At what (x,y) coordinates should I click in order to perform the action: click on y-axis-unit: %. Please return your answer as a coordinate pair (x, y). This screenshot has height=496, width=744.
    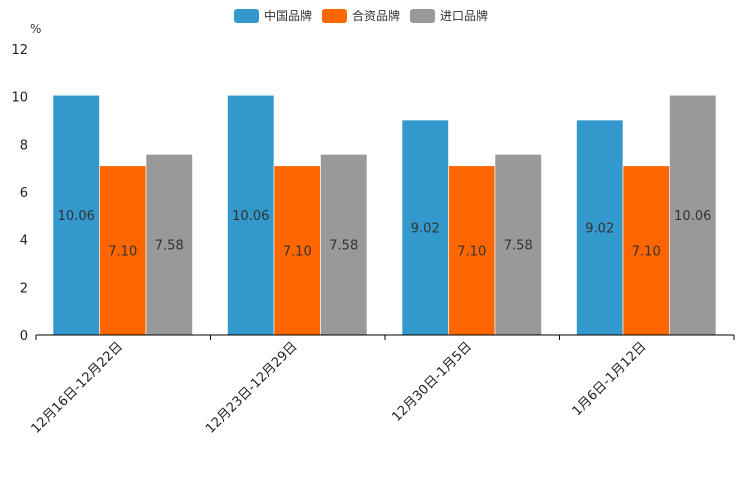
    Looking at the image, I should click on (36, 29).